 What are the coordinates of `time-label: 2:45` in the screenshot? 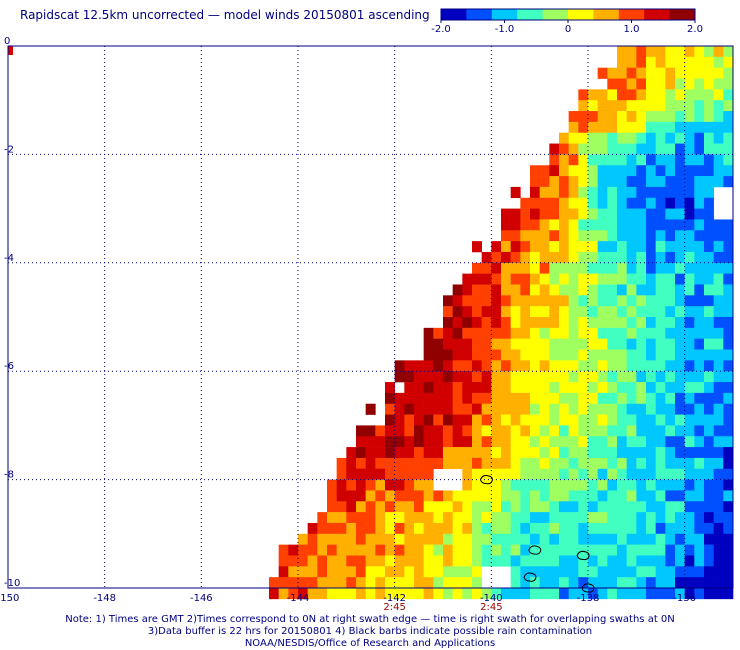 It's located at (491, 607).